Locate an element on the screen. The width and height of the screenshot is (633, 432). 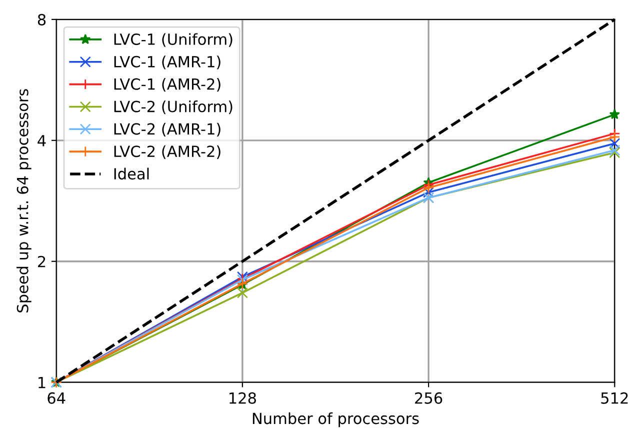
y-axis-title: Speed up w.r.t. 64 processors is located at coordinates (24, 200).